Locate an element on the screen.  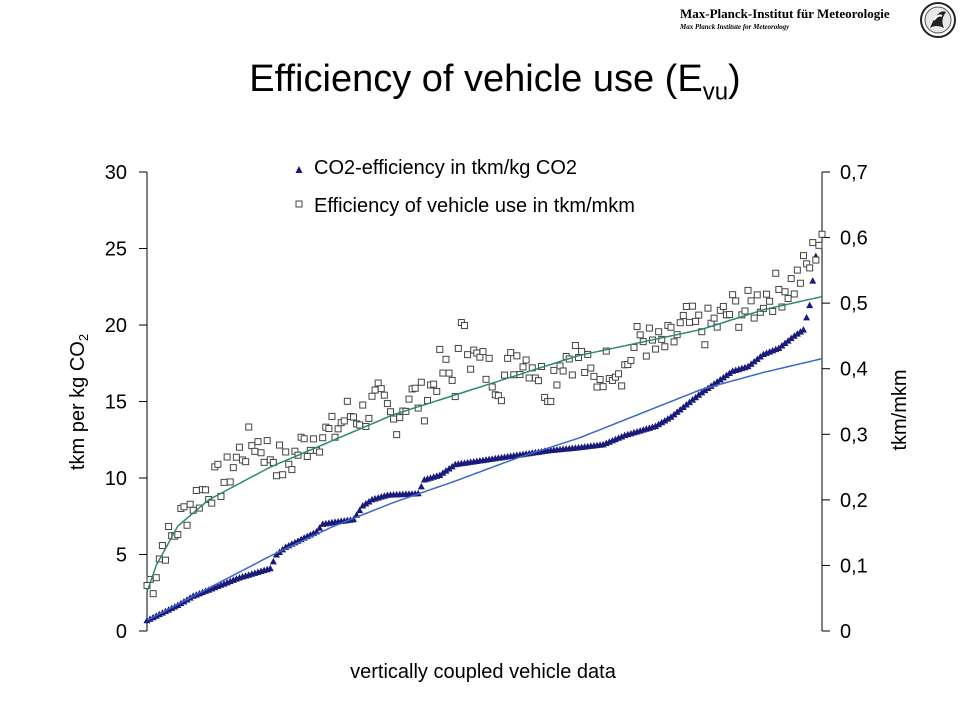
y-left-tick-label: 30 is located at coordinates (116, 173).